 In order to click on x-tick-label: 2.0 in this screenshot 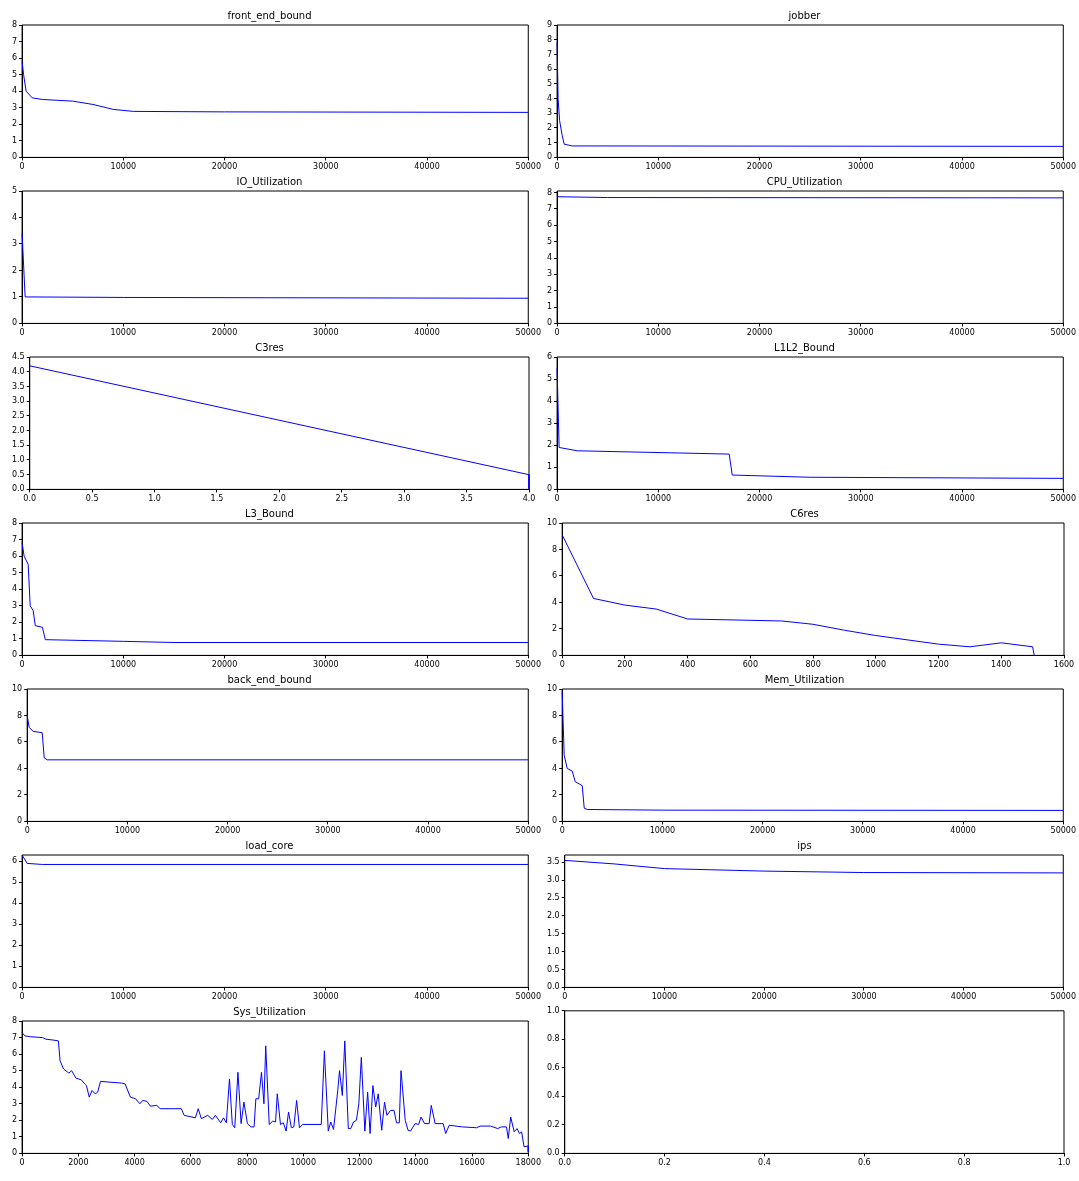, I will do `click(279, 499)`.